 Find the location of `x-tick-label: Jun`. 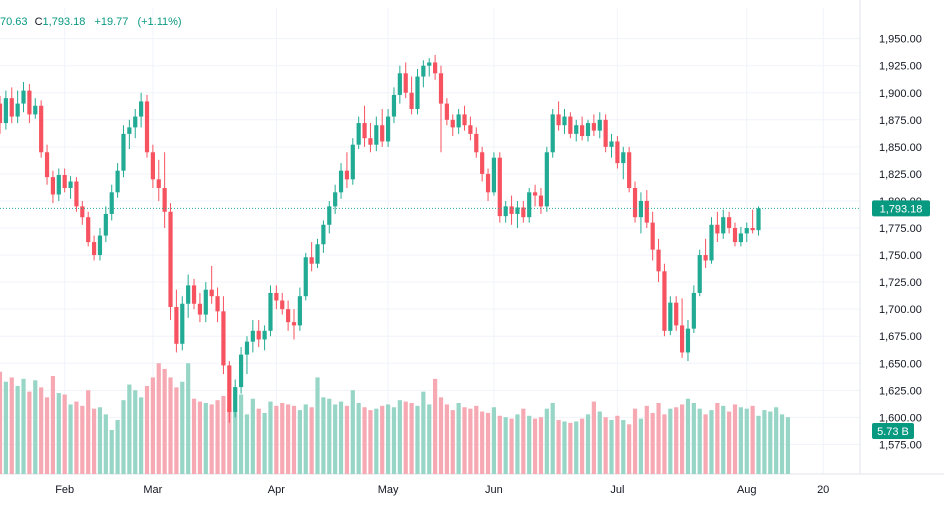

x-tick-label: Jun is located at coordinates (494, 490).